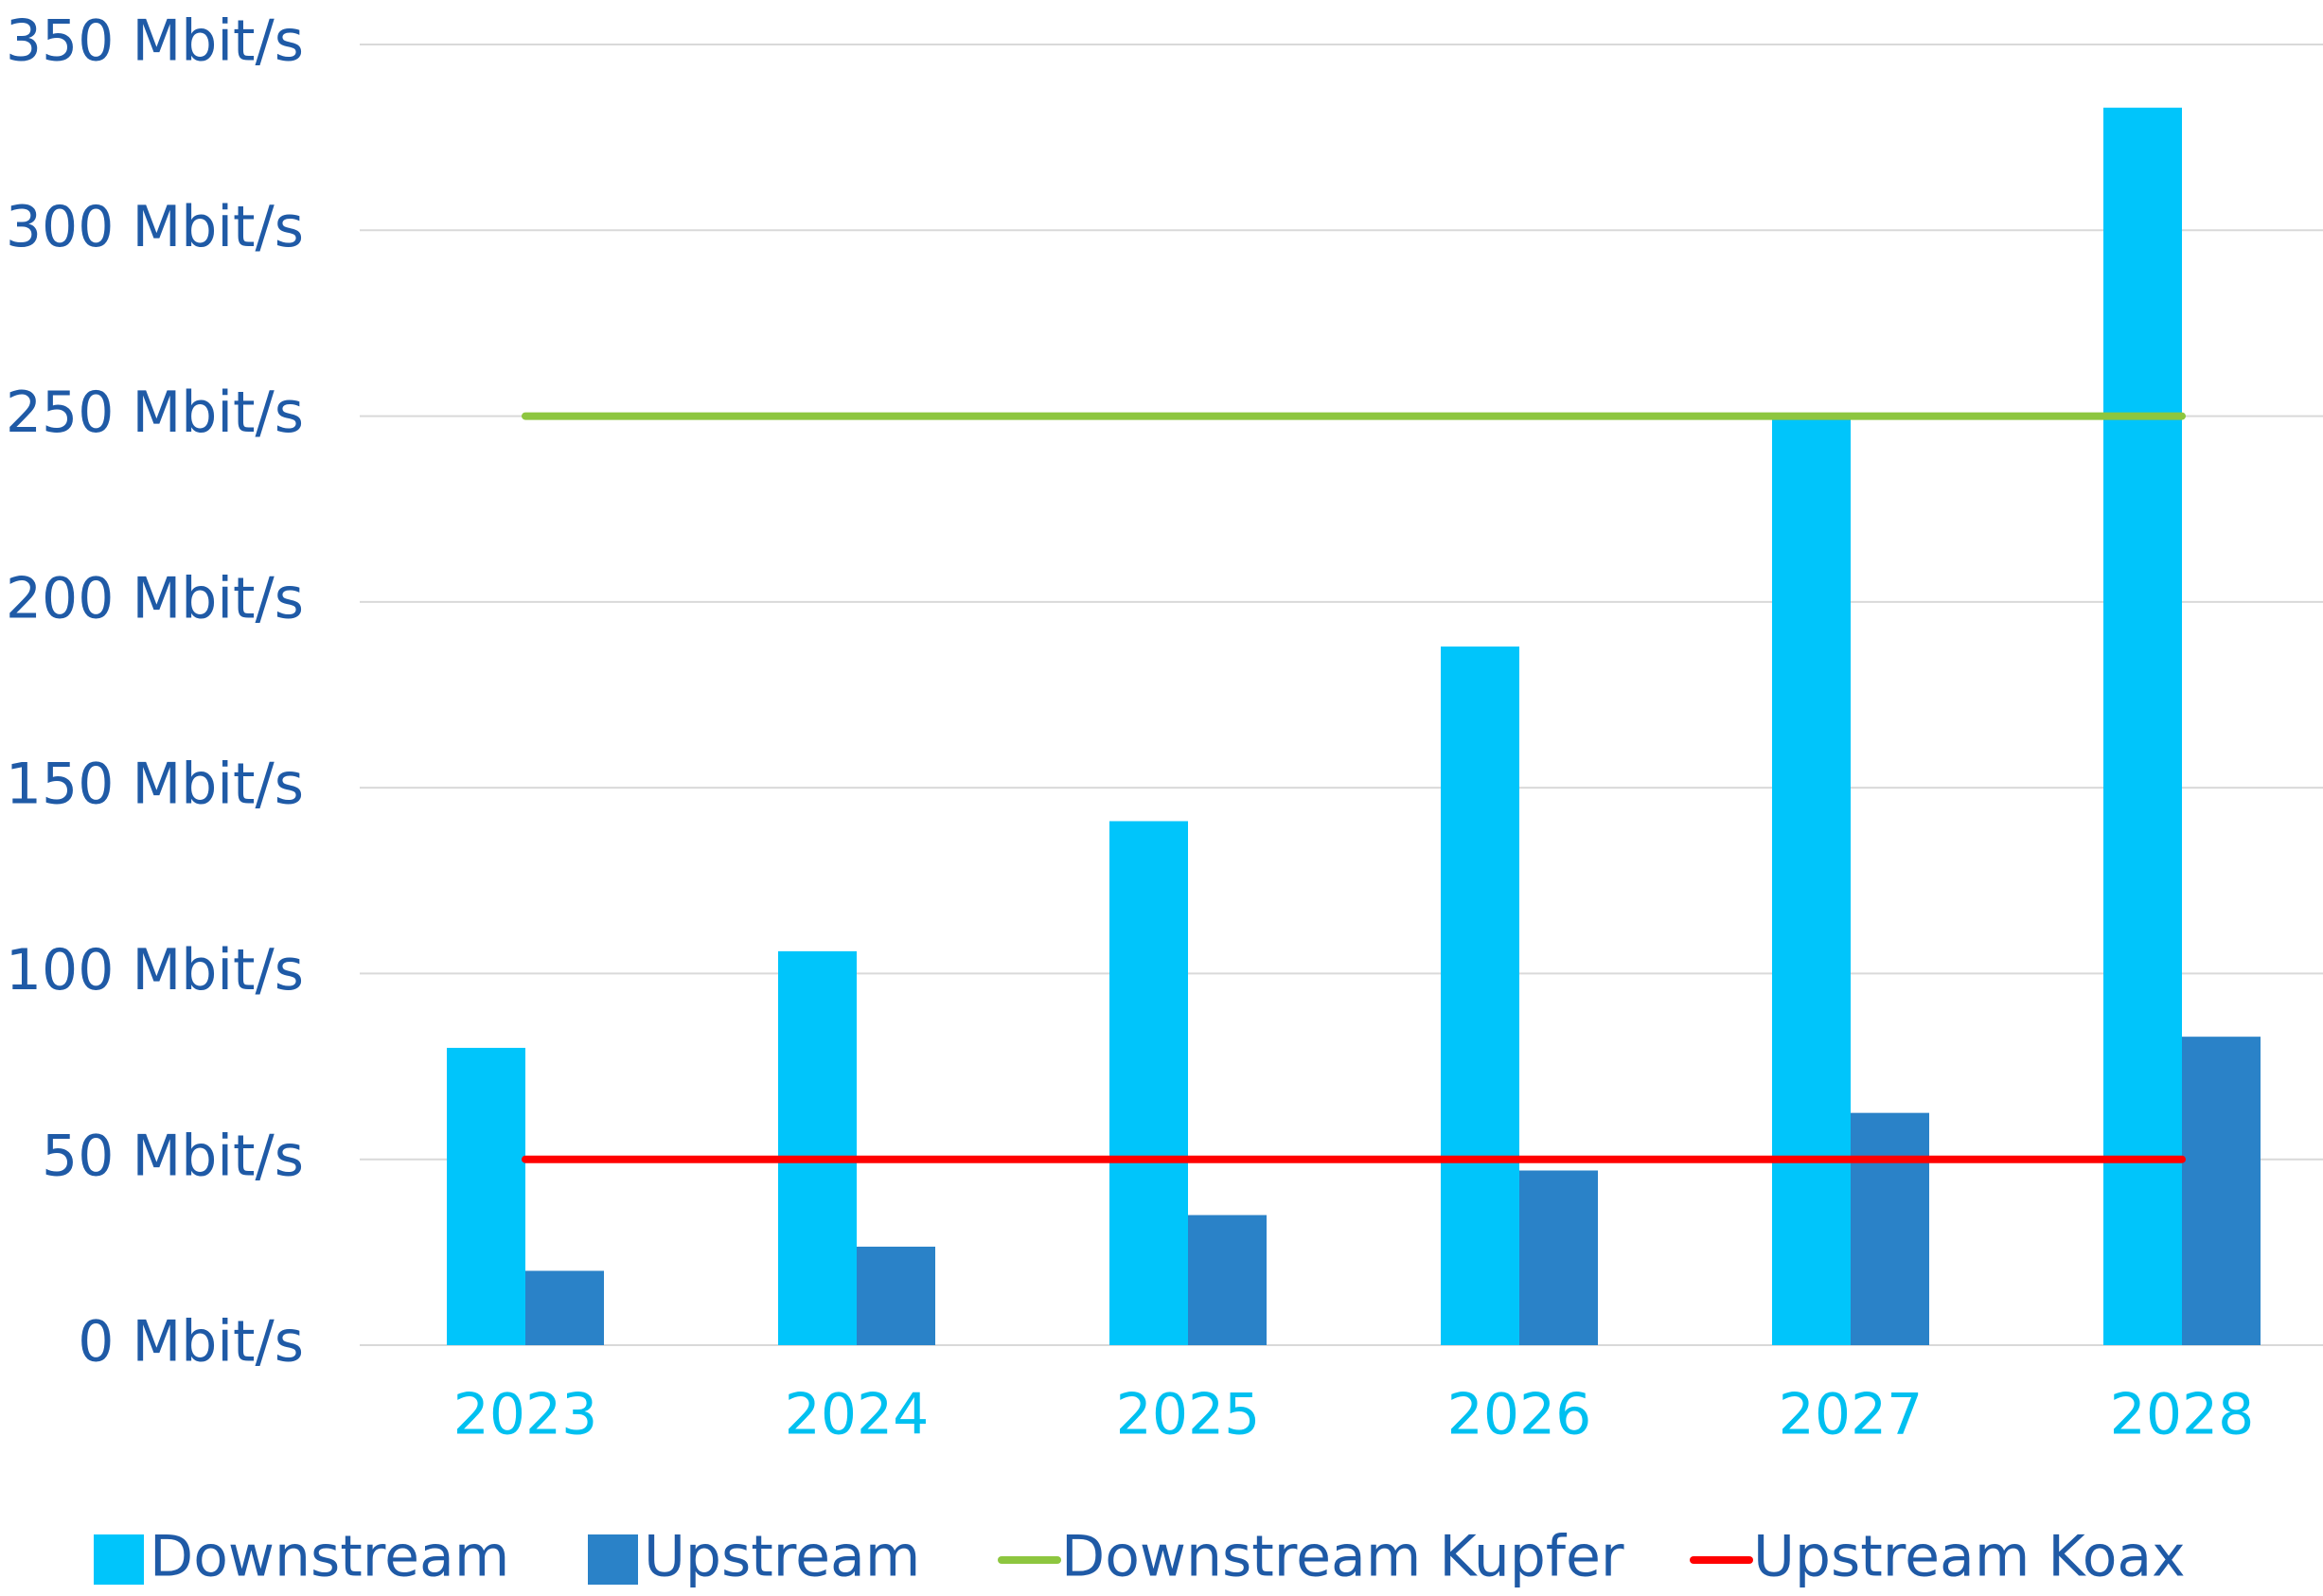 This screenshot has width=2323, height=1596. I want to click on y-tick-label: 300 Mbit/s, so click(155, 227).